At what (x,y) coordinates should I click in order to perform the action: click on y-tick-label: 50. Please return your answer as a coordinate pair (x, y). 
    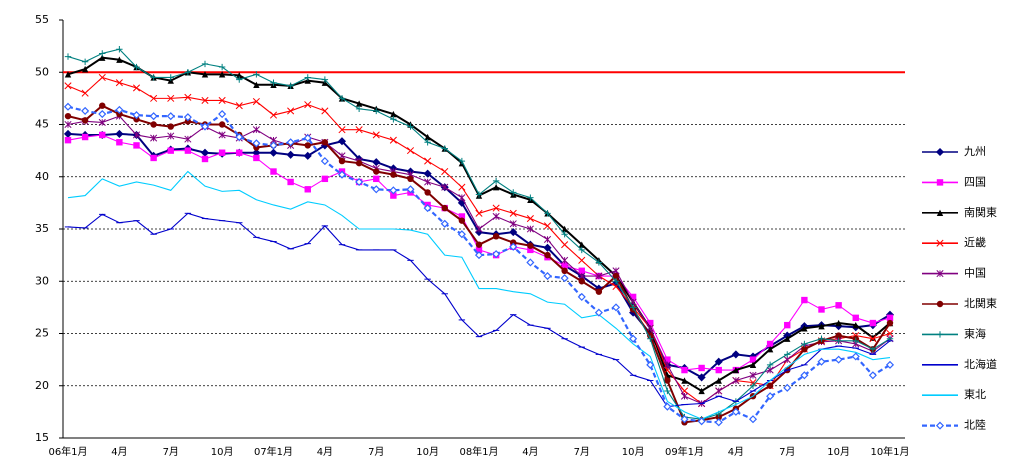
    Looking at the image, I should click on (42, 71).